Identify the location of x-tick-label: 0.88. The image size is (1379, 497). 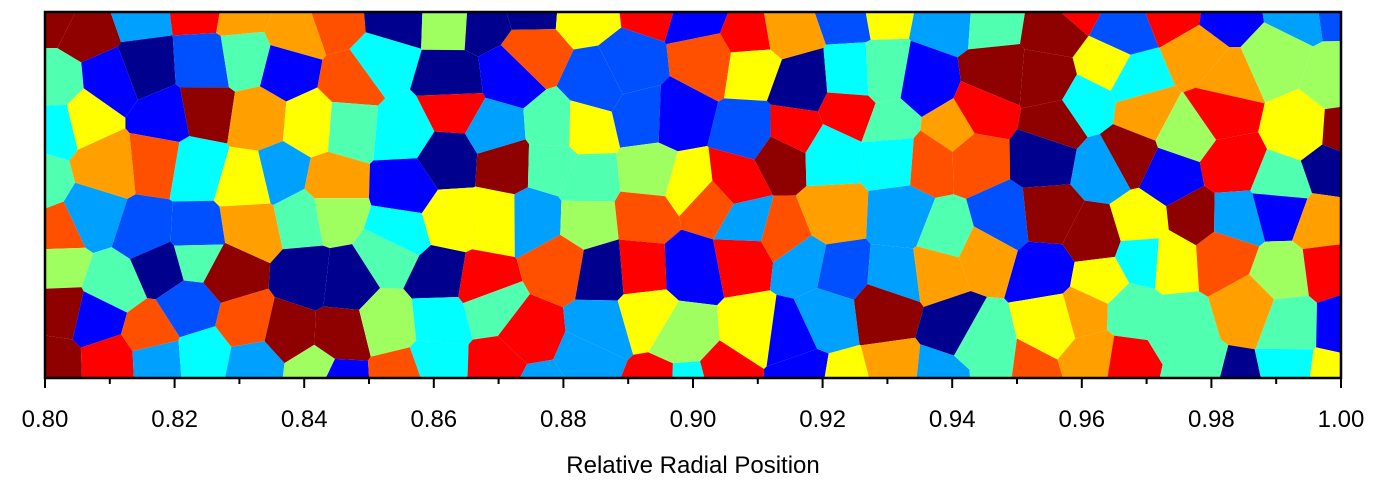
(563, 419).